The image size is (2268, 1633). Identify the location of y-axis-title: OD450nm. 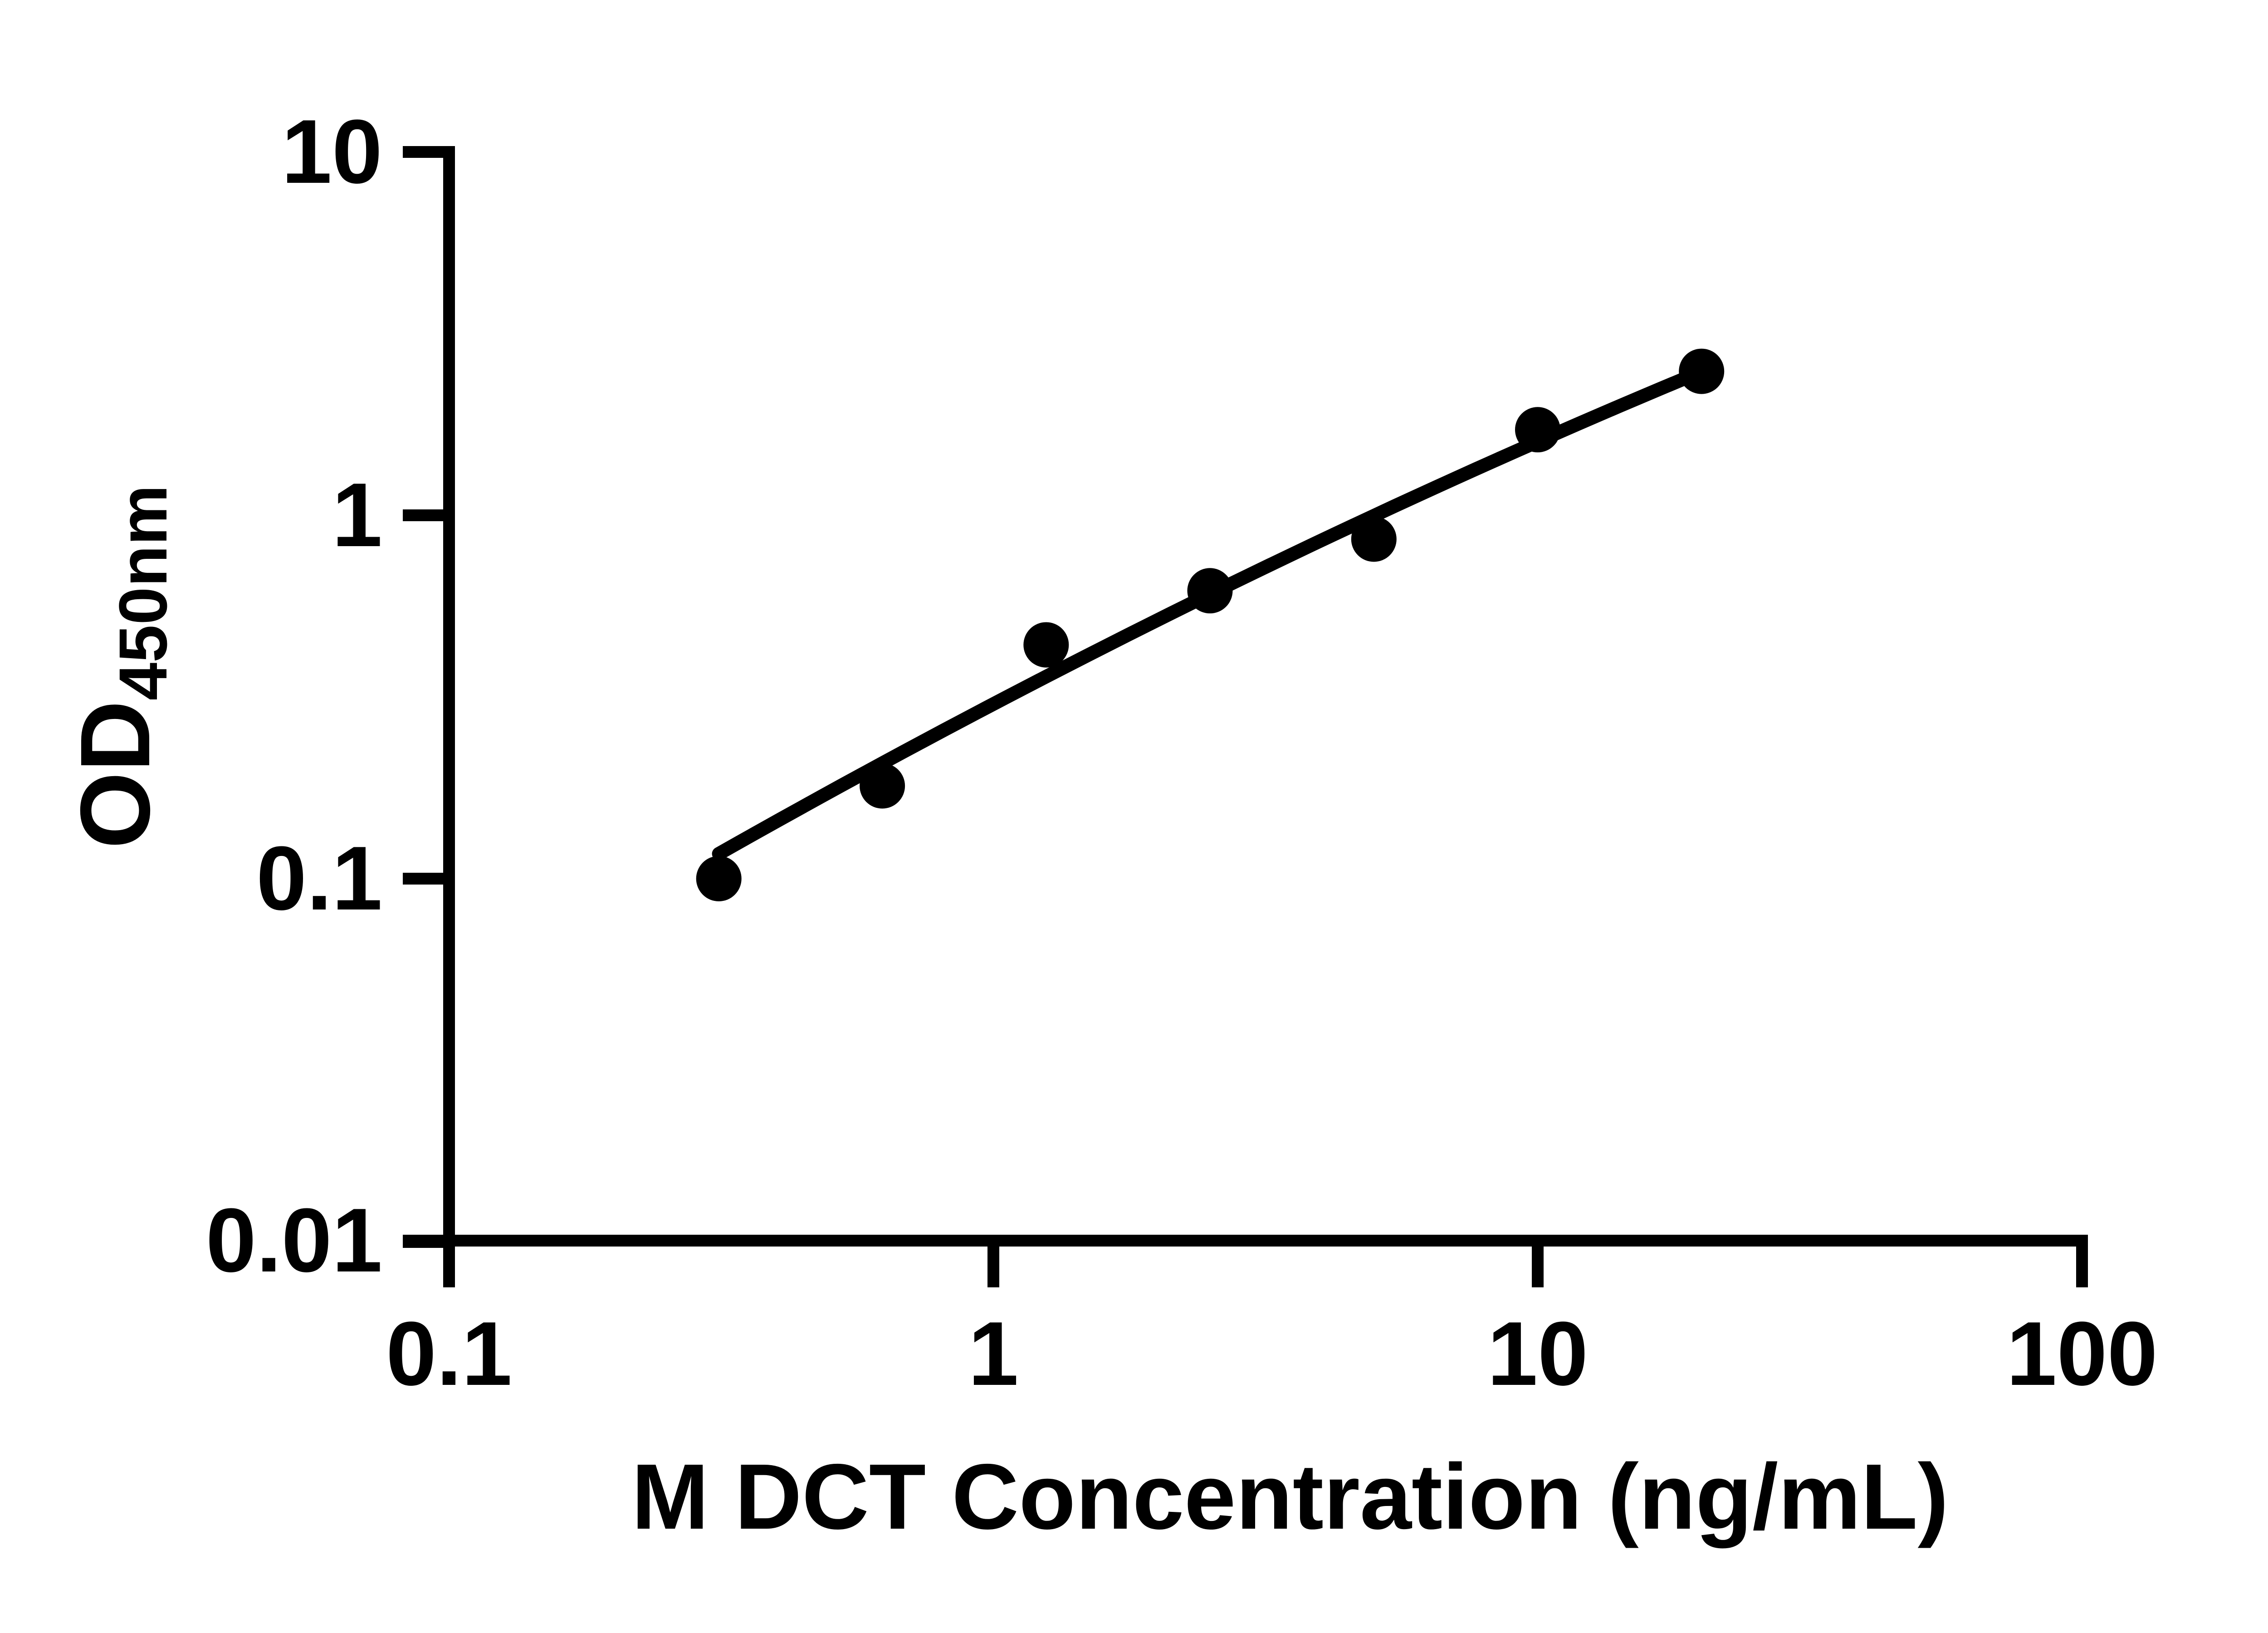
(126, 666).